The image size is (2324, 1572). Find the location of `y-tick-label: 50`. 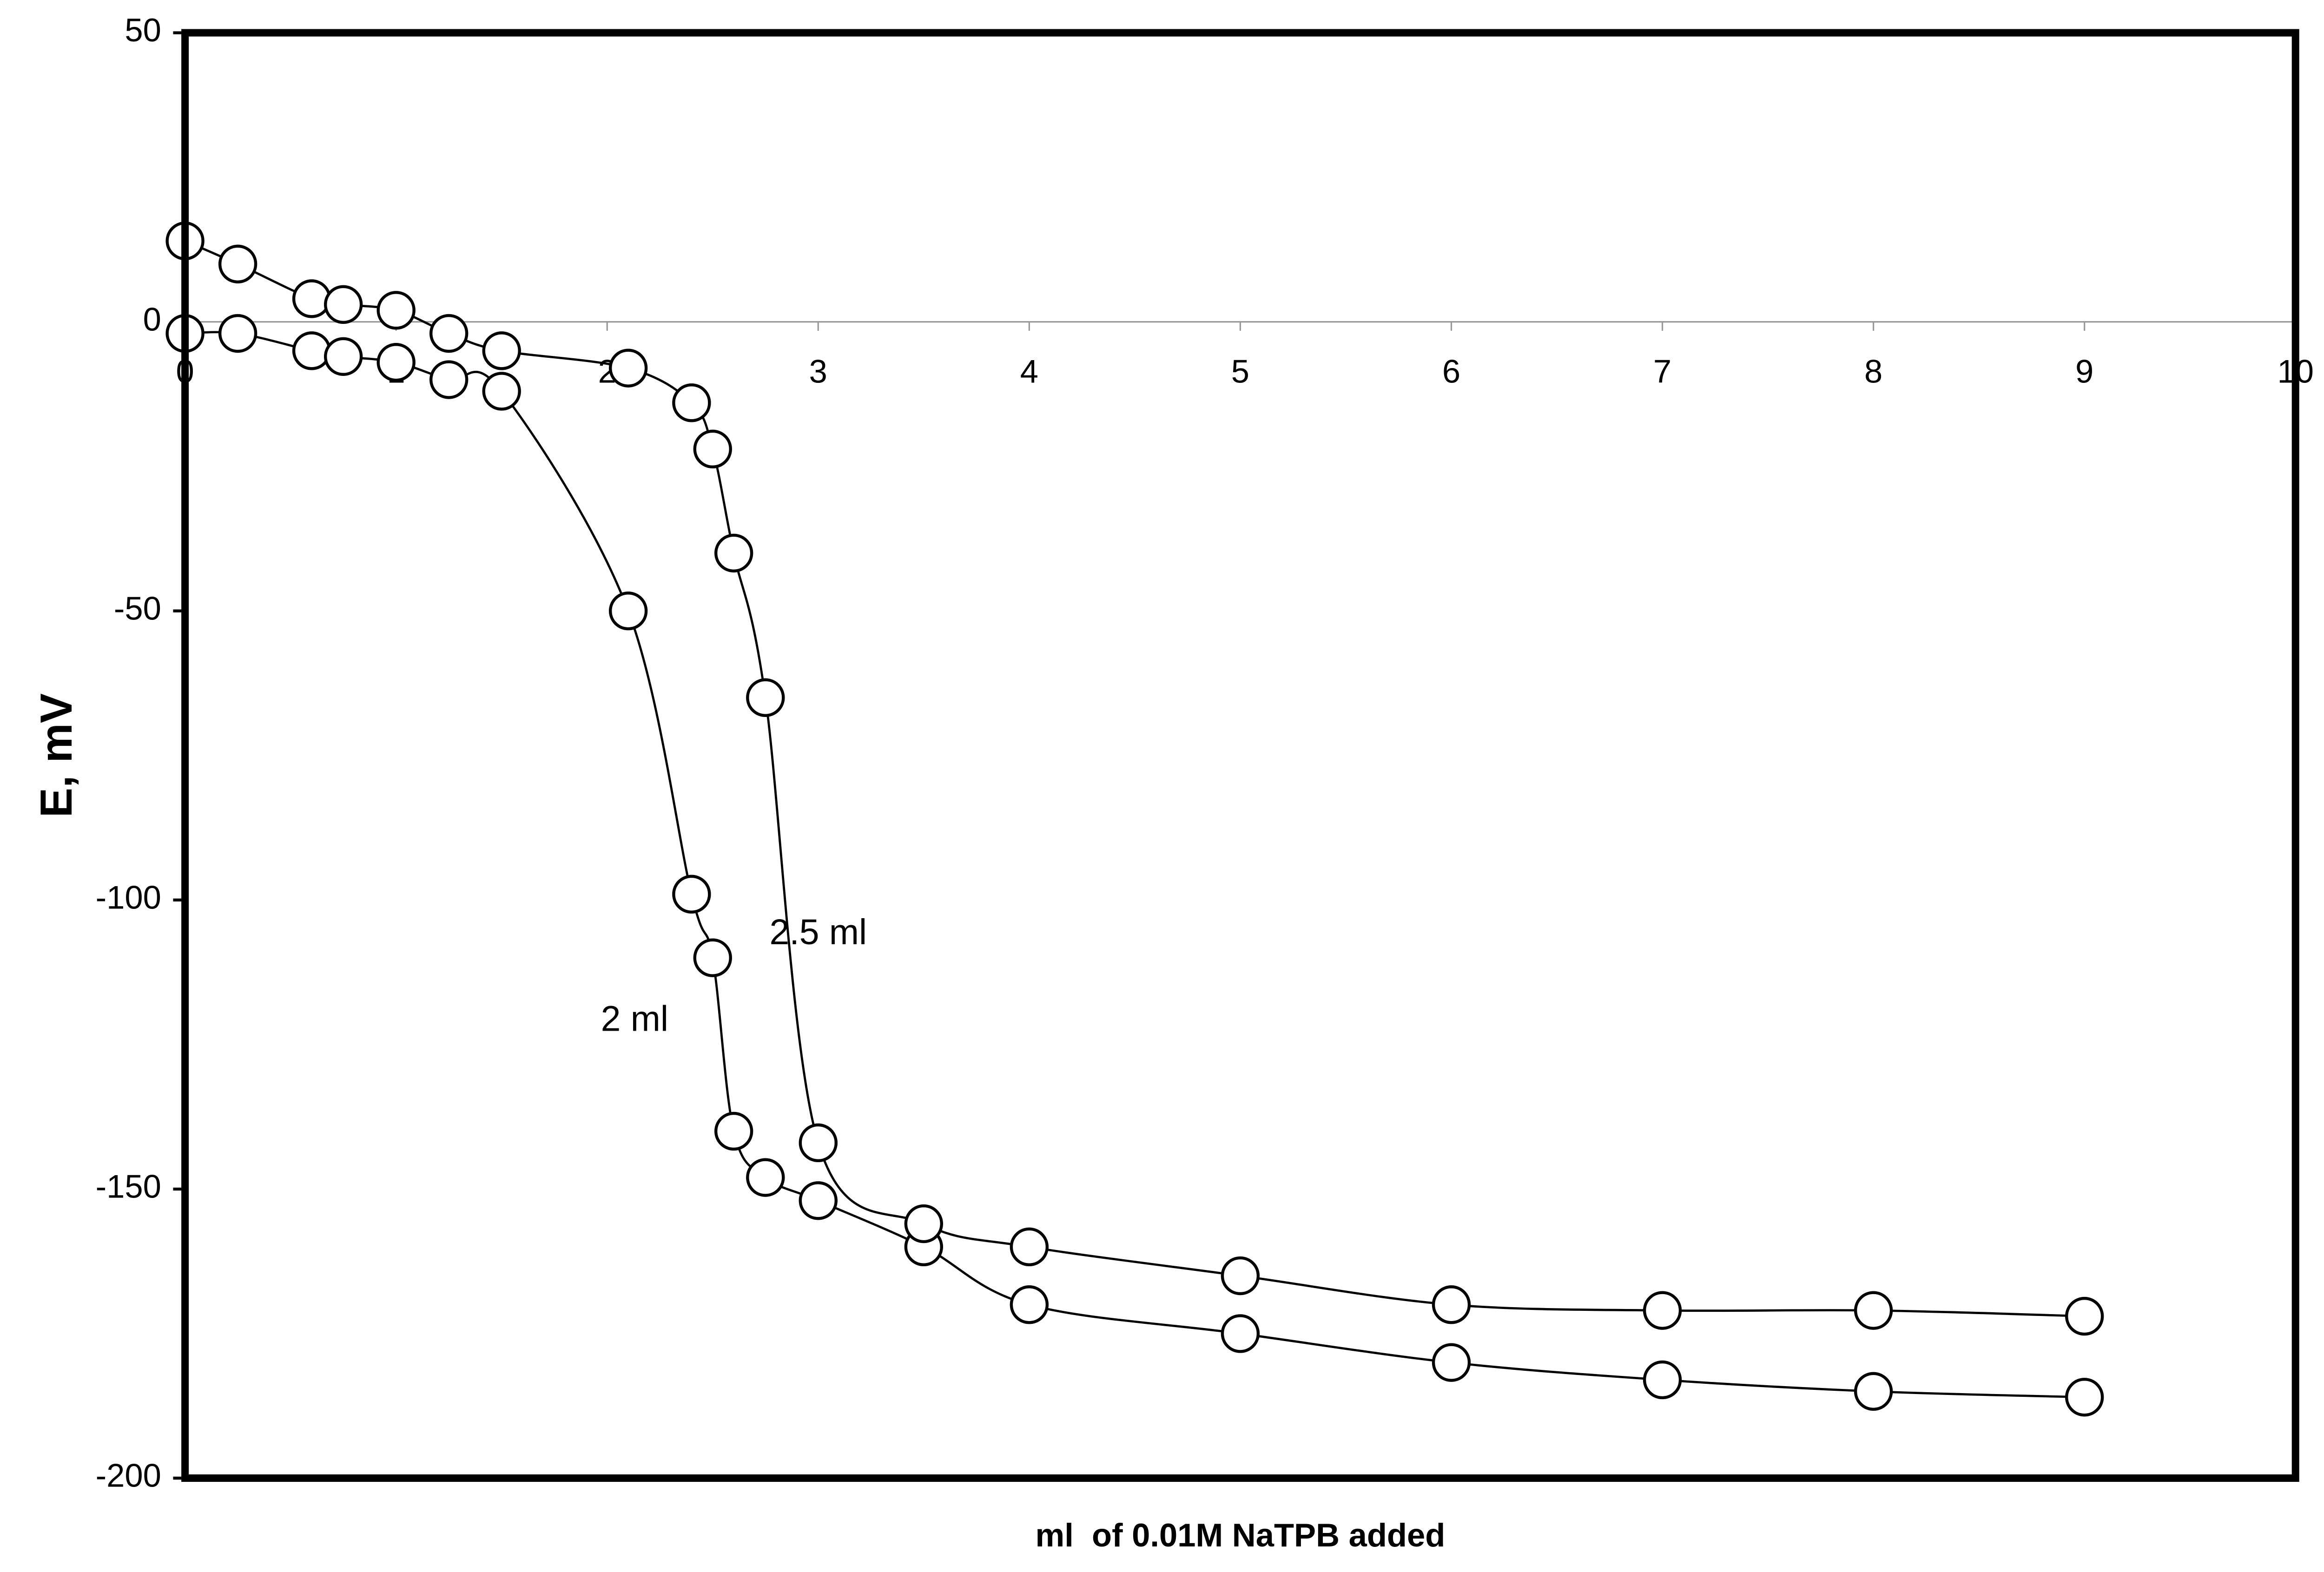

y-tick-label: 50 is located at coordinates (143, 30).